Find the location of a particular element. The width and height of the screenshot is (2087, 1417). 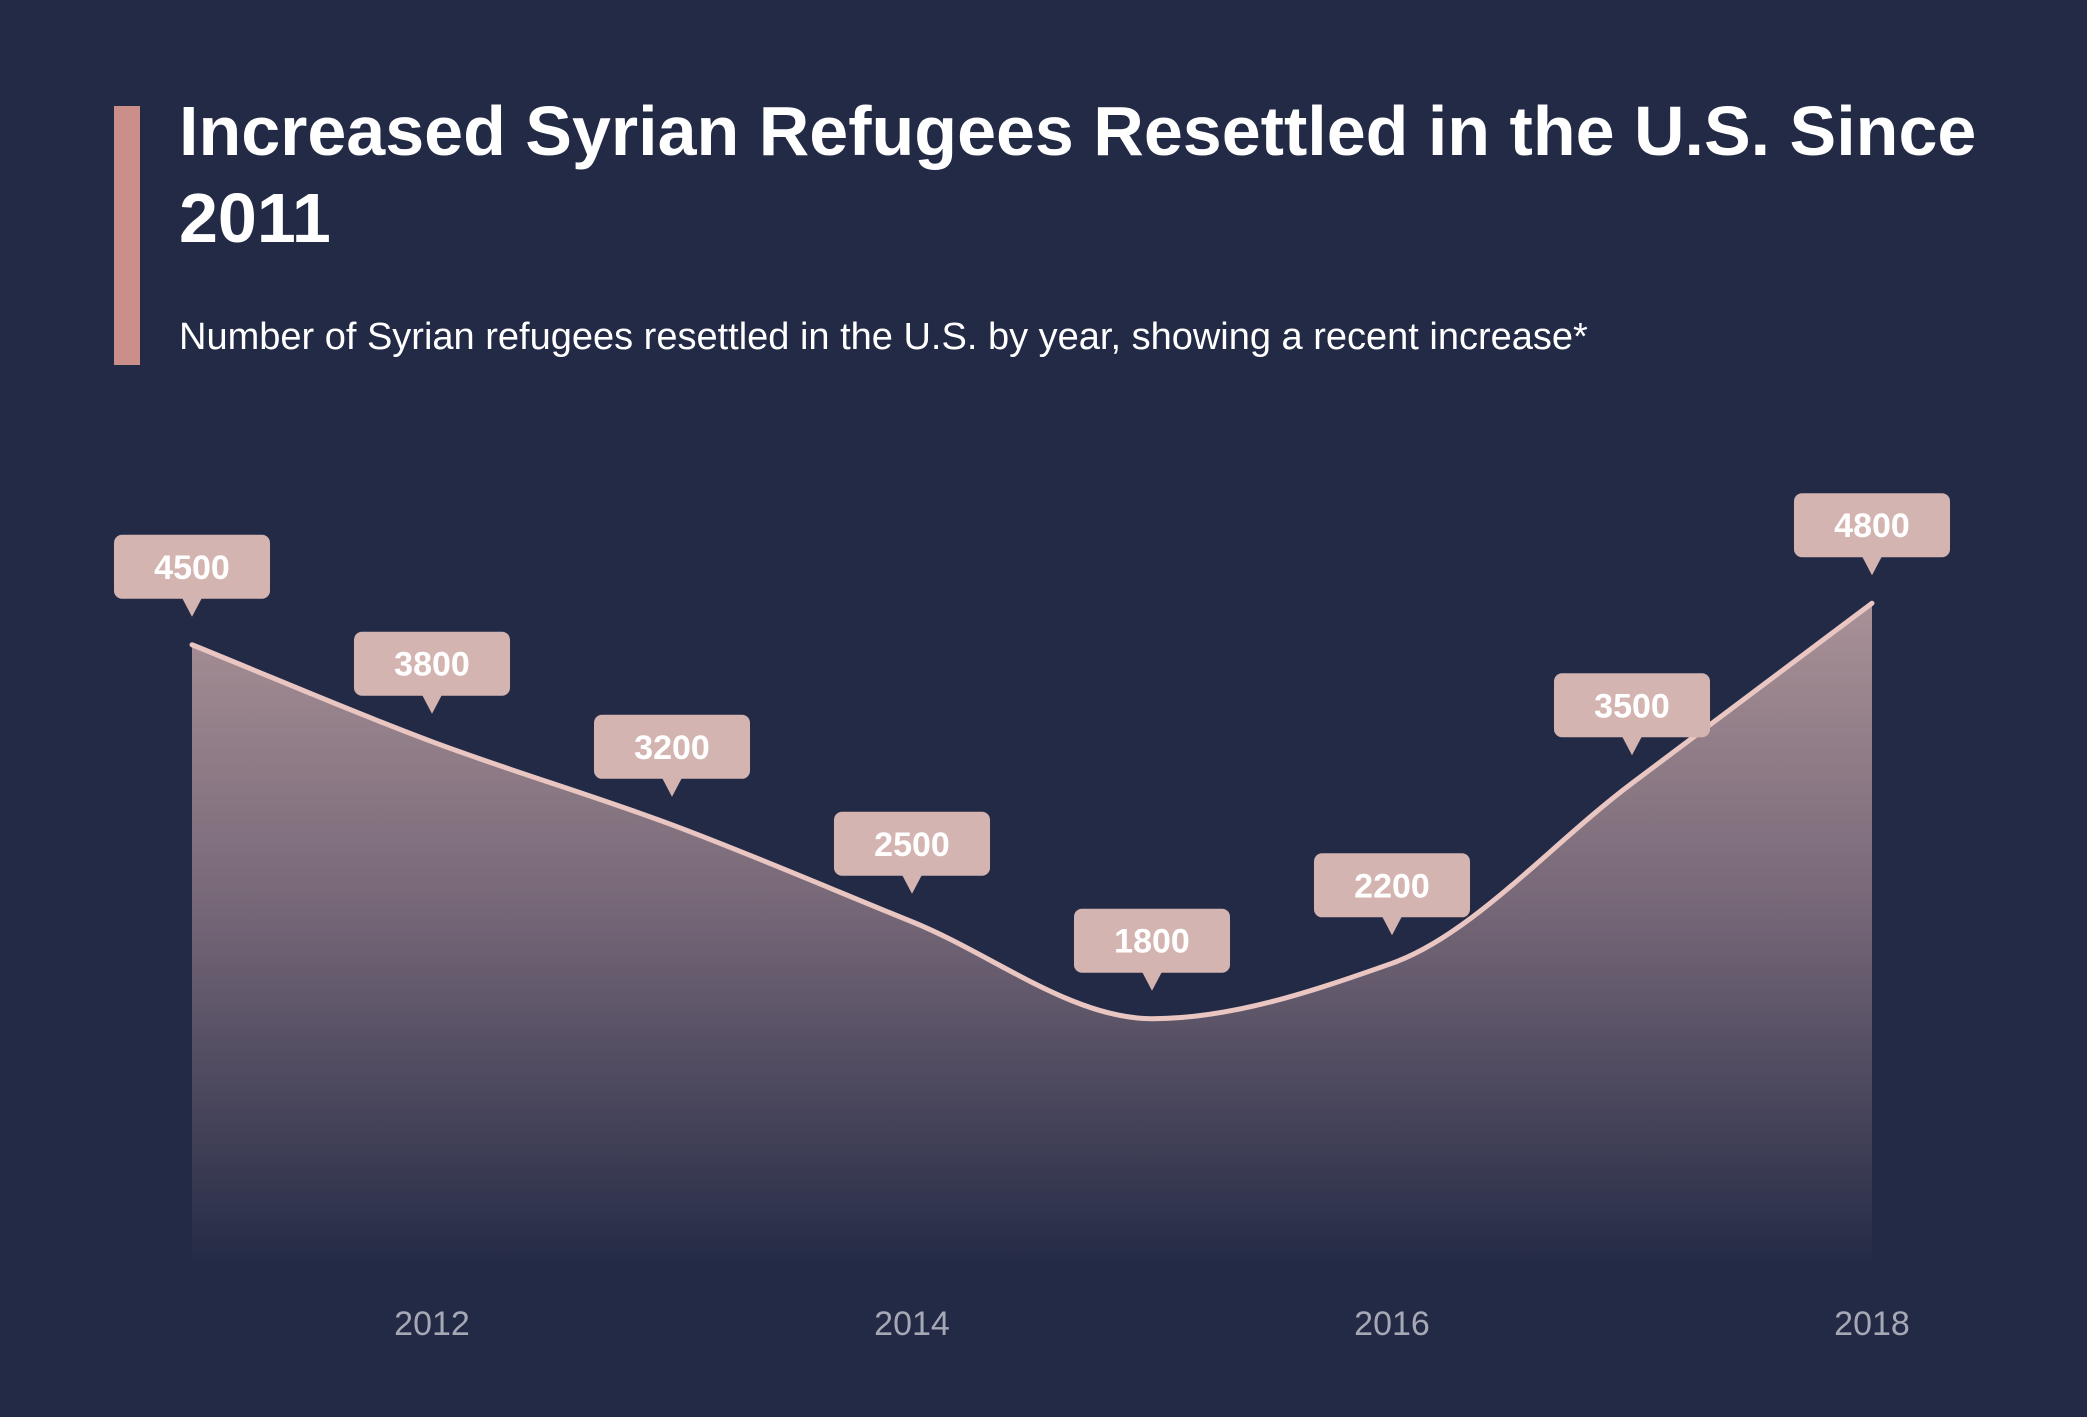

x-tick-label: 2018 is located at coordinates (1872, 1324).